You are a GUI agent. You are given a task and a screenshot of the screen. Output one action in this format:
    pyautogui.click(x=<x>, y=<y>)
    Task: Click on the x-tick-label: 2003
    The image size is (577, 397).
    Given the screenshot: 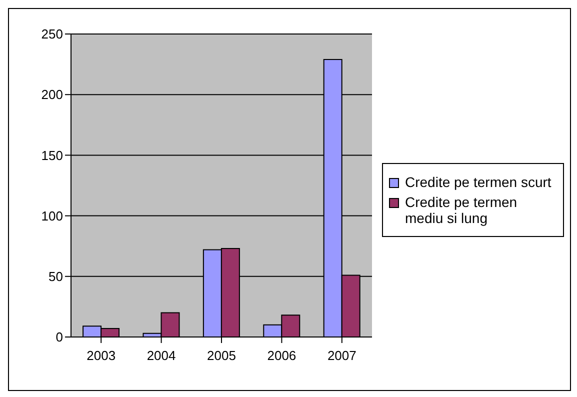 What is the action you would take?
    pyautogui.click(x=101, y=356)
    